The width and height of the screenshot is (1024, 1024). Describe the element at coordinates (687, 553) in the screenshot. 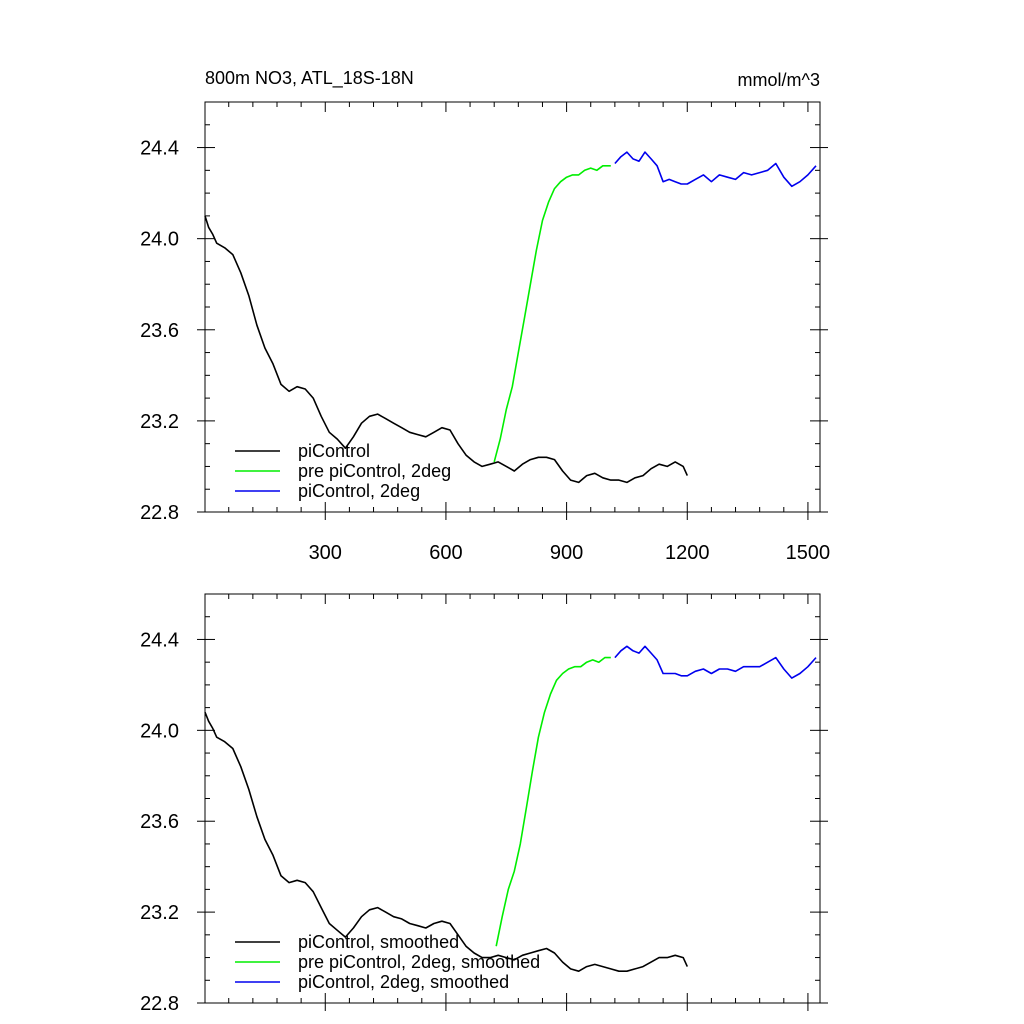

I see `x-tick-label: 1200` at that location.